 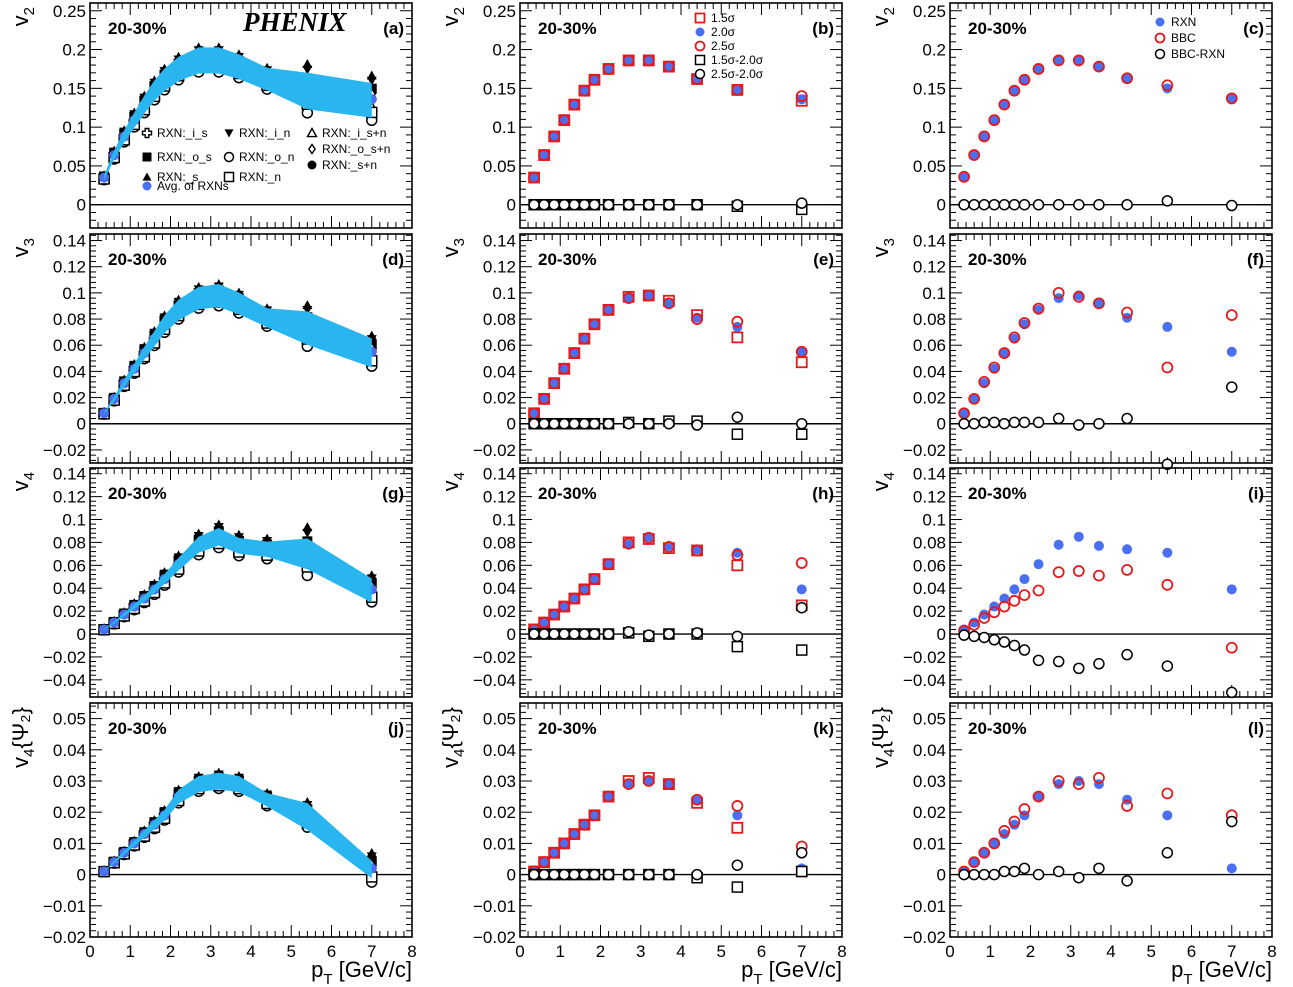 What do you see at coordinates (238, 349) in the screenshot?
I see `systematic-band` at bounding box center [238, 349].